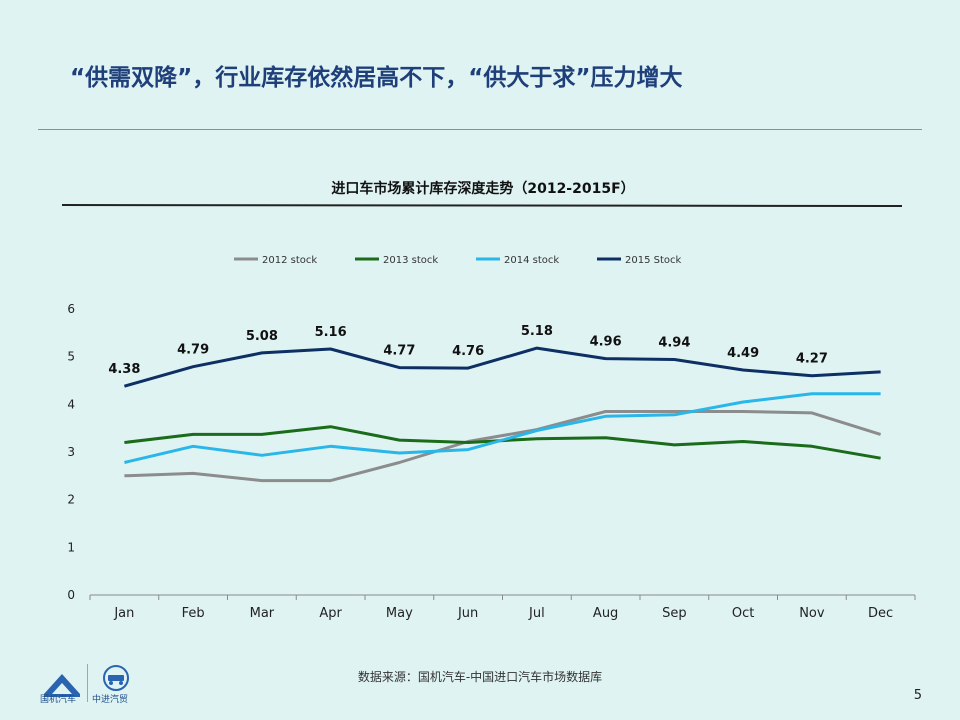 Image resolution: width=960 pixels, height=720 pixels. What do you see at coordinates (482, 205) in the screenshot?
I see `chart-title-underline` at bounding box center [482, 205].